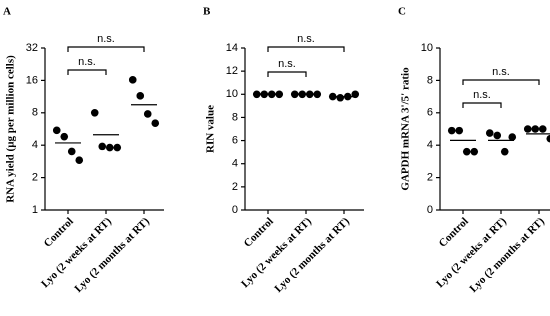  I want to click on panel-label: A, so click(7, 12).